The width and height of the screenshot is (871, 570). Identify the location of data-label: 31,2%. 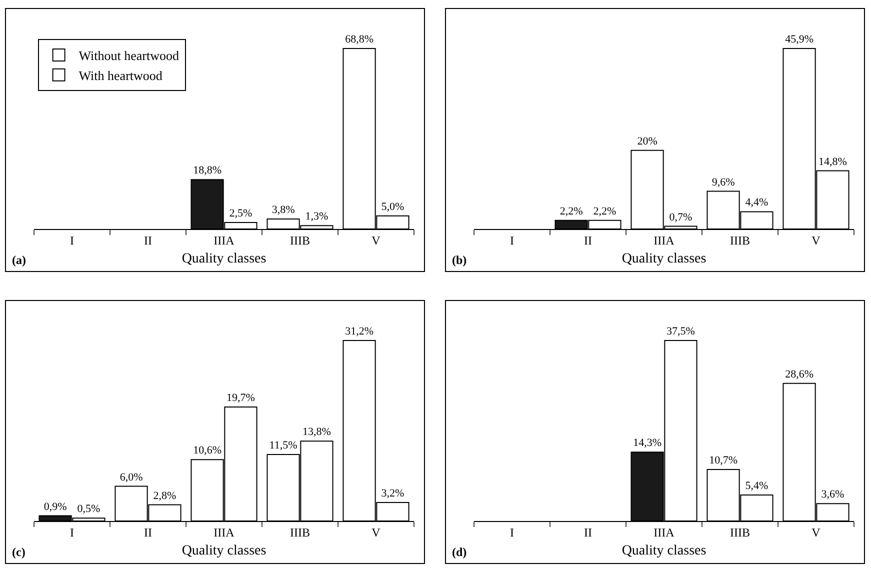
(359, 332).